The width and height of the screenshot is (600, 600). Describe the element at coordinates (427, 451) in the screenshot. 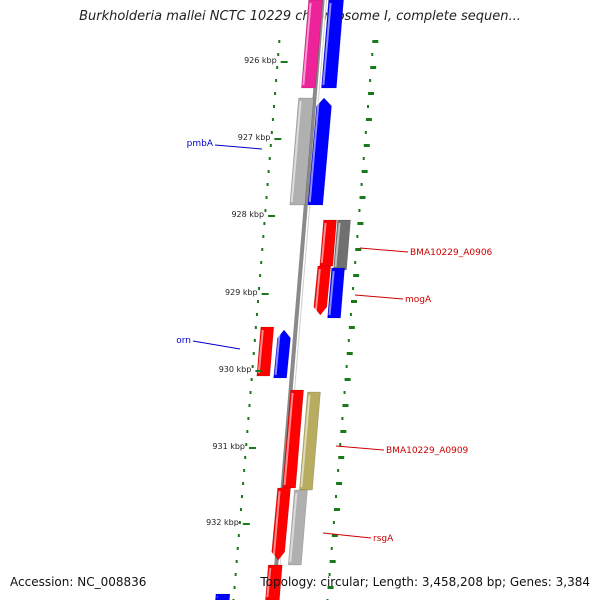

I see `gene-label-bma10229_a0909: BMA10229_A0909` at that location.